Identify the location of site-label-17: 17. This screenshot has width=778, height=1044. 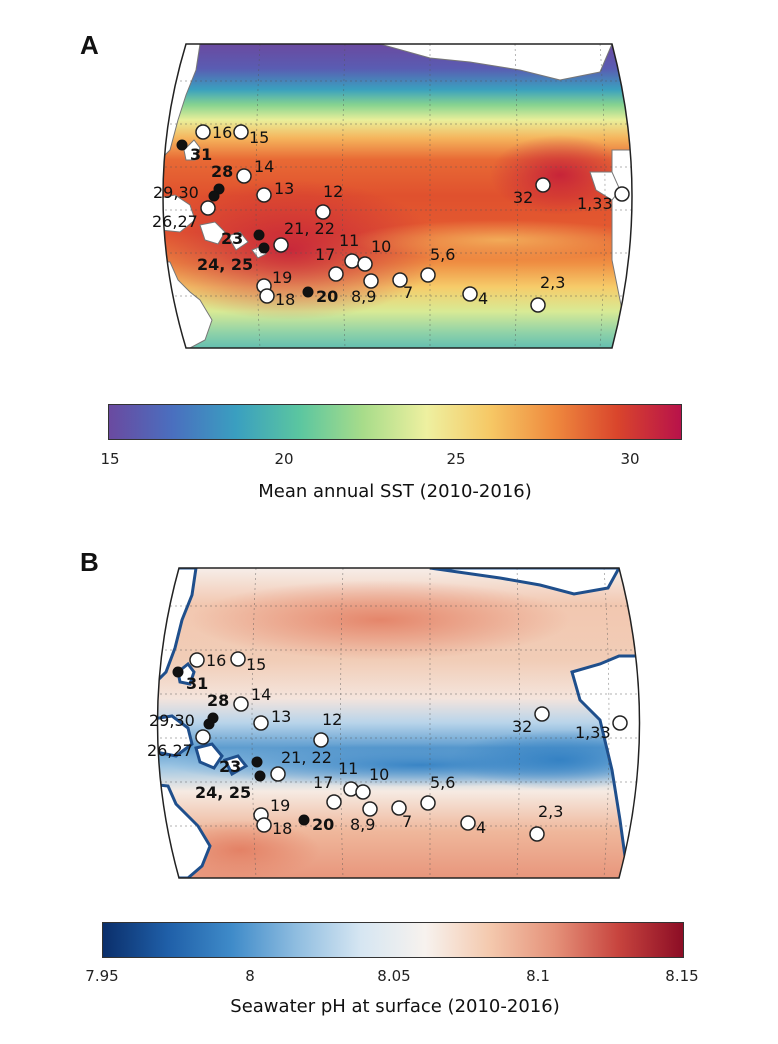
(325, 254).